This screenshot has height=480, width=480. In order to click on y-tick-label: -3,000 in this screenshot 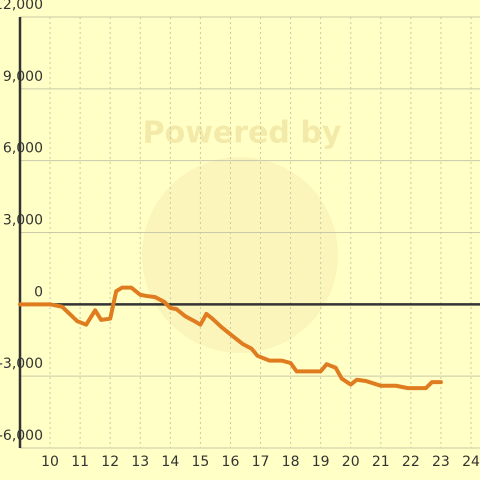, I will do `click(21, 364)`.